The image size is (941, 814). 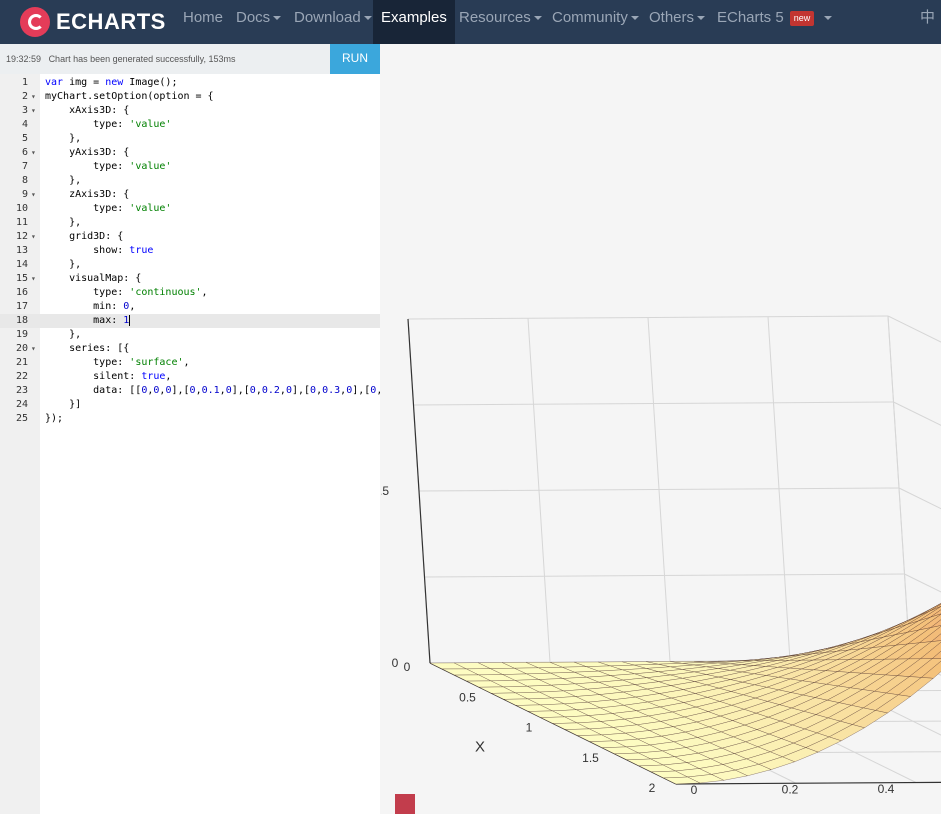 I want to click on code-text: var img = new Image();, so click(x=111, y=82).